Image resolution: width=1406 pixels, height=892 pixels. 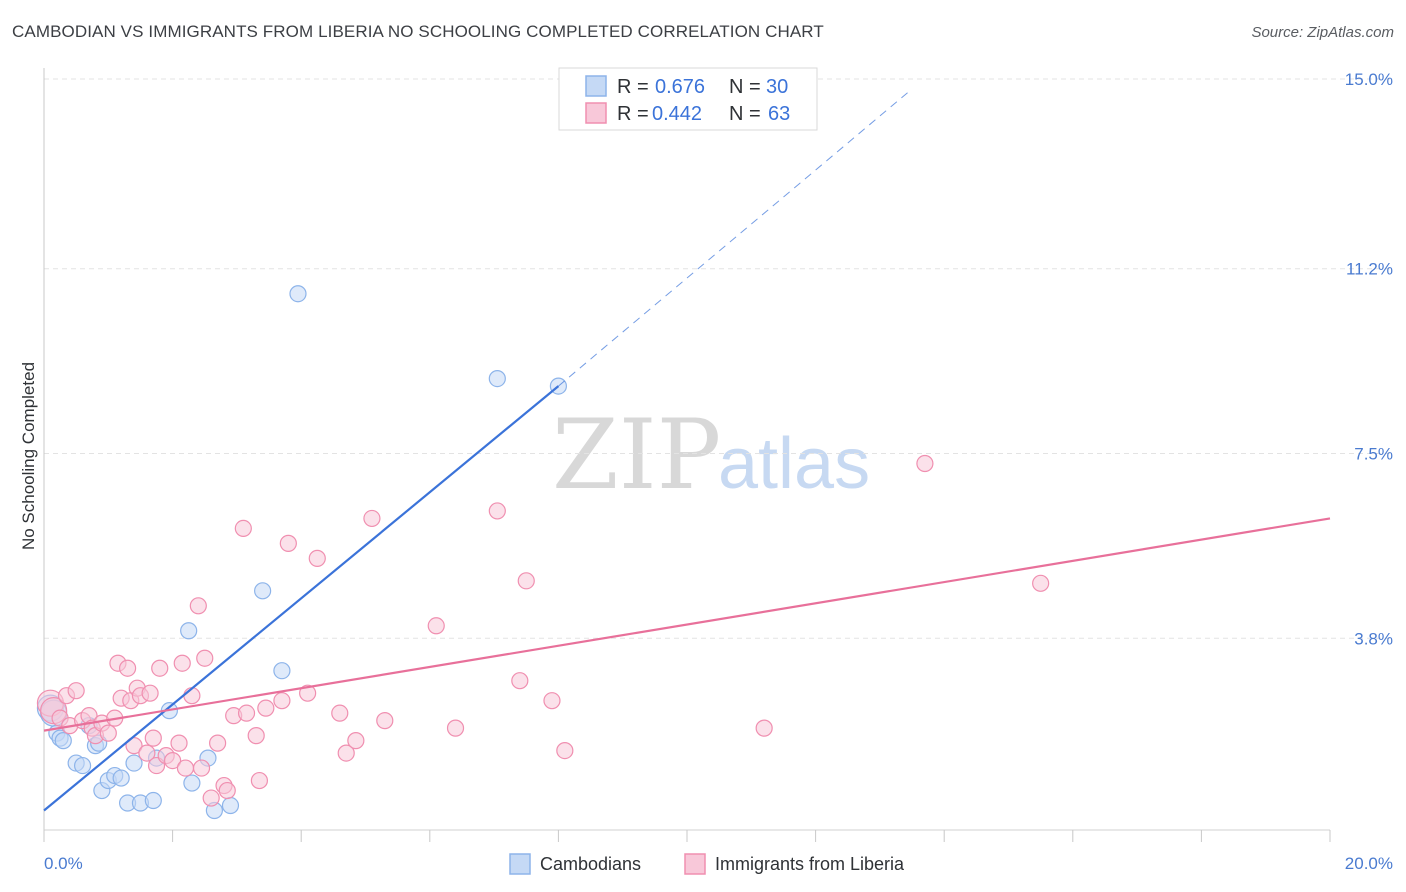 I want to click on stats-legend: R = 0.676 N = 30 R = 0.442 N = 63, so click(x=688, y=99).